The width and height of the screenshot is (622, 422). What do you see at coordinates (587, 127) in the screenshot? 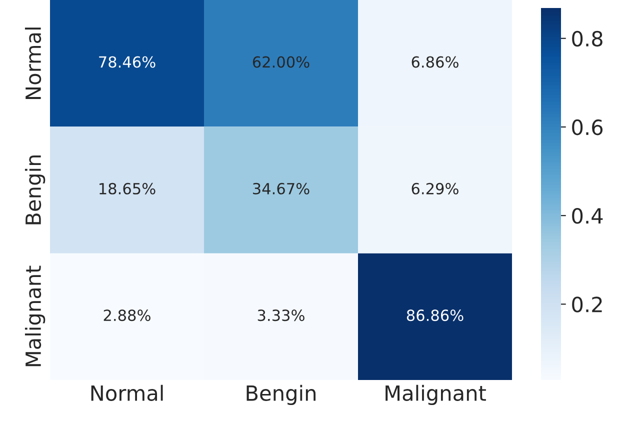
I see `color-bar-label: 0.6` at bounding box center [587, 127].